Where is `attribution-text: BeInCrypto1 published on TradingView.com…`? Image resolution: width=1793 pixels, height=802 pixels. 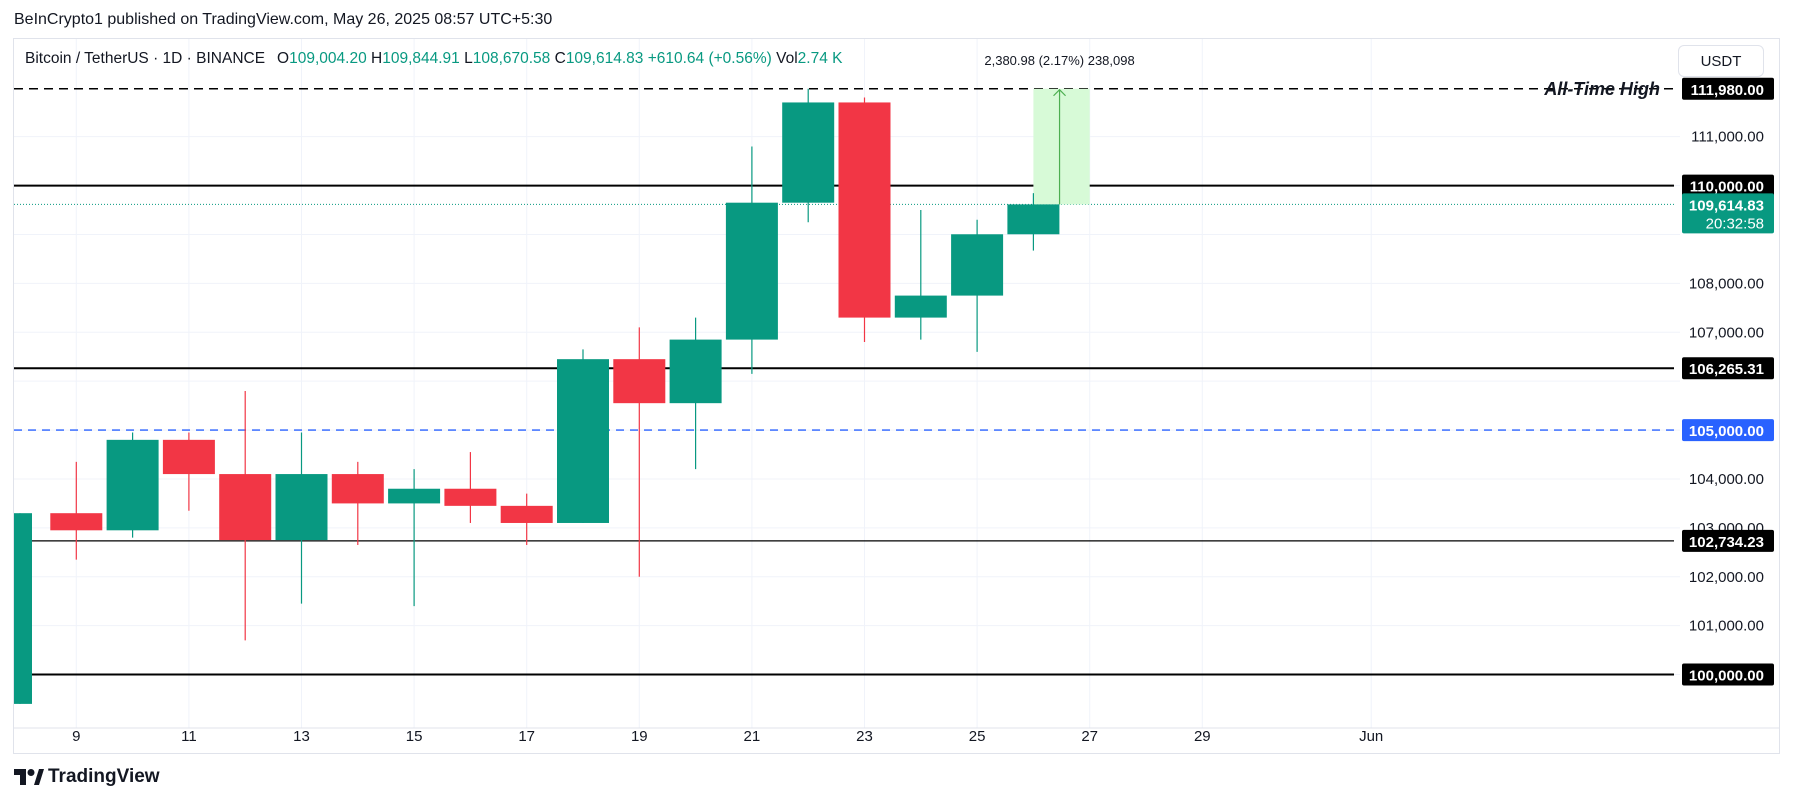
attribution-text: BeInCrypto1 published on TradingView.com… is located at coordinates (283, 19).